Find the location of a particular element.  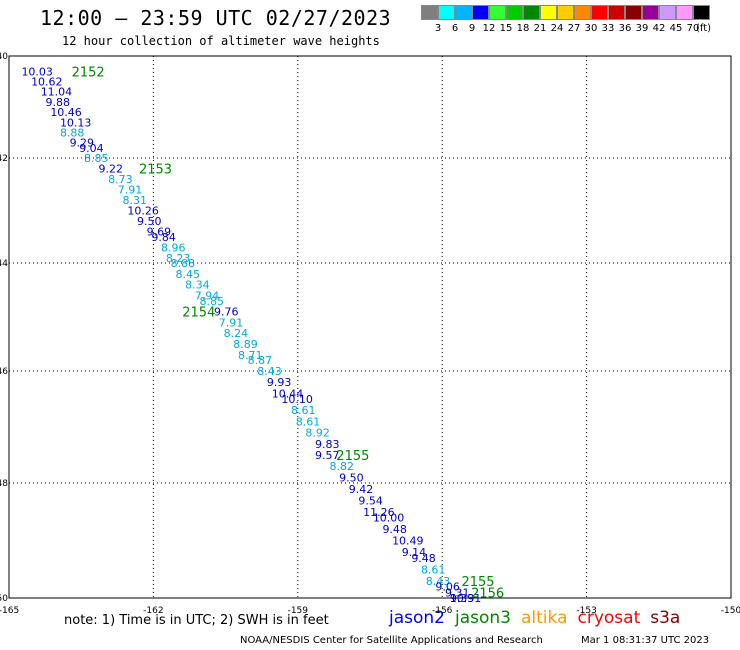

wave-height-label: 9.83 is located at coordinates (327, 444).